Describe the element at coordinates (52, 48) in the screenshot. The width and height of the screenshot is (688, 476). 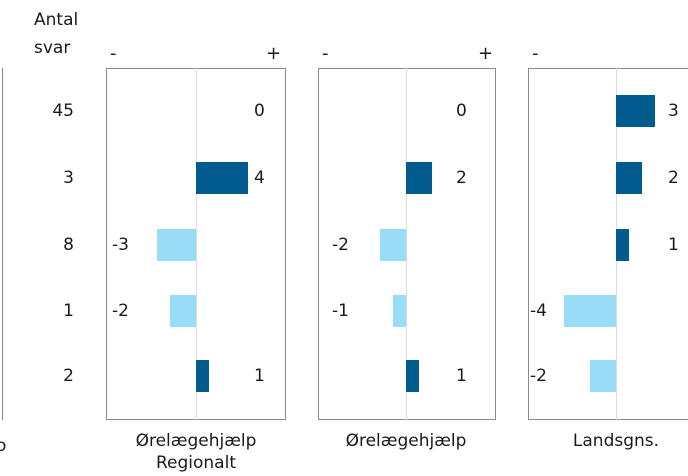
I see `count-header-line-2: svar` at that location.